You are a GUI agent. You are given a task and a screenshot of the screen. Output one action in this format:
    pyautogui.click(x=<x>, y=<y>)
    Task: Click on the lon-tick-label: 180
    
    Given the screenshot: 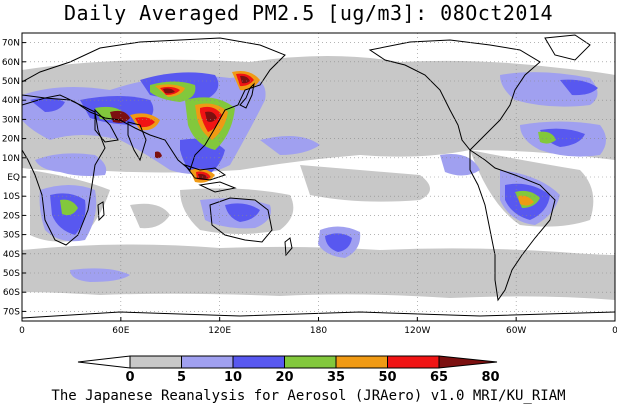 What is the action you would take?
    pyautogui.click(x=318, y=331)
    